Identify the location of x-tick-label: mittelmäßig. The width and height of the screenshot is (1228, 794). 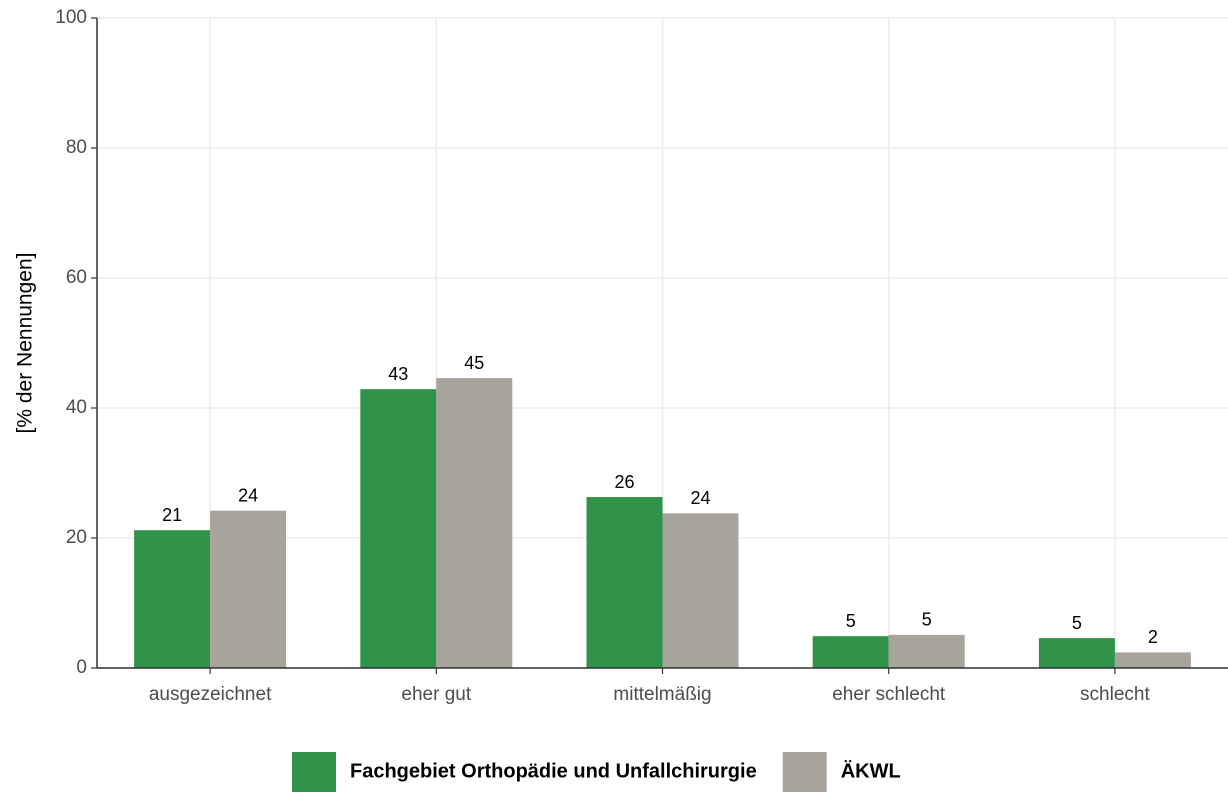
(662, 694).